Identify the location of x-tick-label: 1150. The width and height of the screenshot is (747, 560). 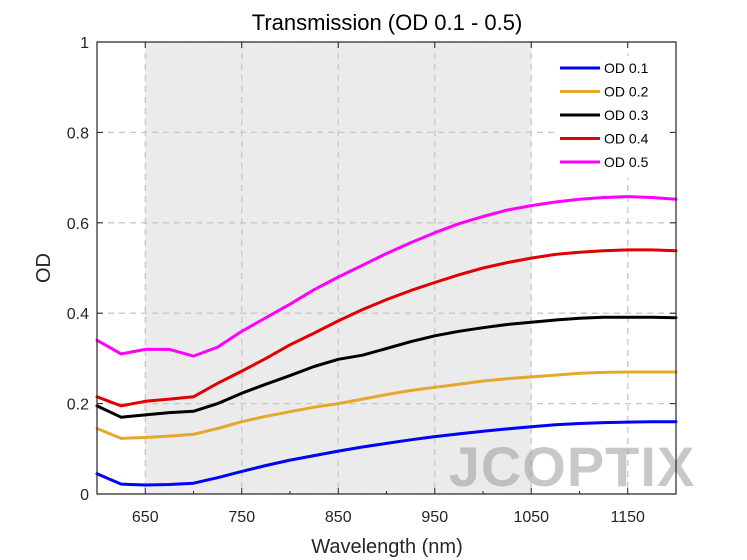
(628, 517).